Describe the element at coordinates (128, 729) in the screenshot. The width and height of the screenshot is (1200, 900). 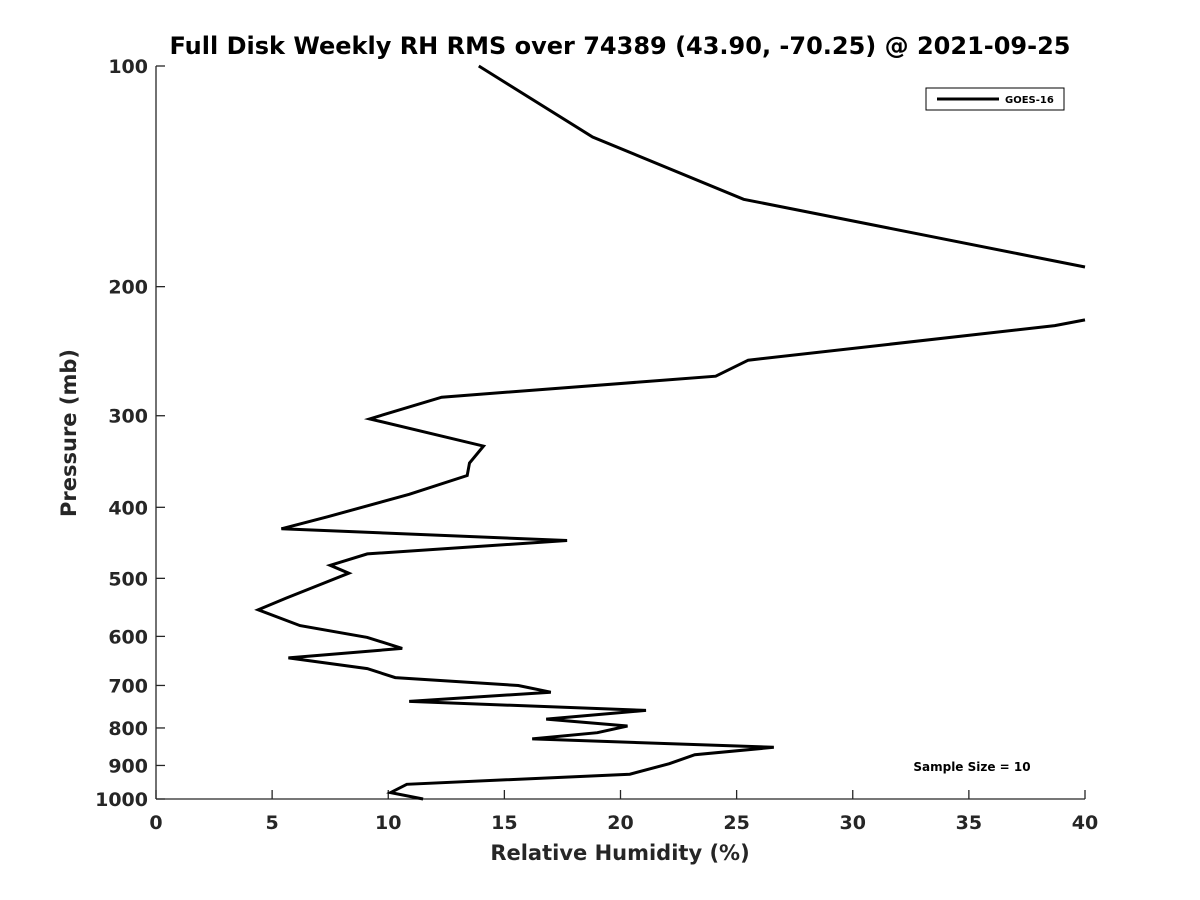
I see `y-tick-label: 800` at that location.